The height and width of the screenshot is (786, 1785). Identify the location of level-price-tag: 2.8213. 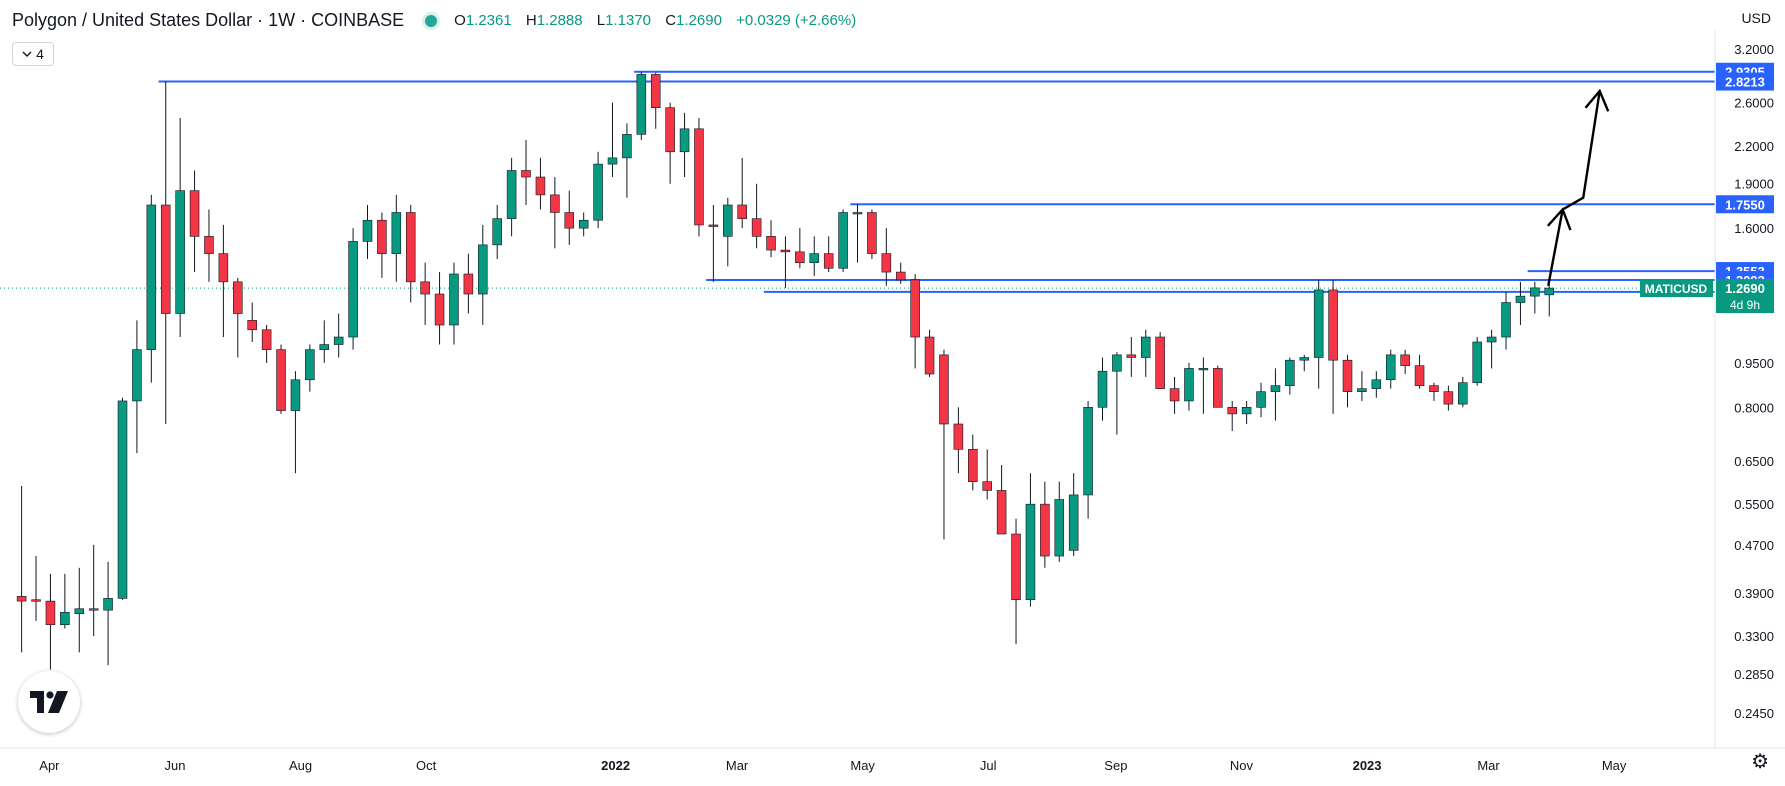
(1745, 82).